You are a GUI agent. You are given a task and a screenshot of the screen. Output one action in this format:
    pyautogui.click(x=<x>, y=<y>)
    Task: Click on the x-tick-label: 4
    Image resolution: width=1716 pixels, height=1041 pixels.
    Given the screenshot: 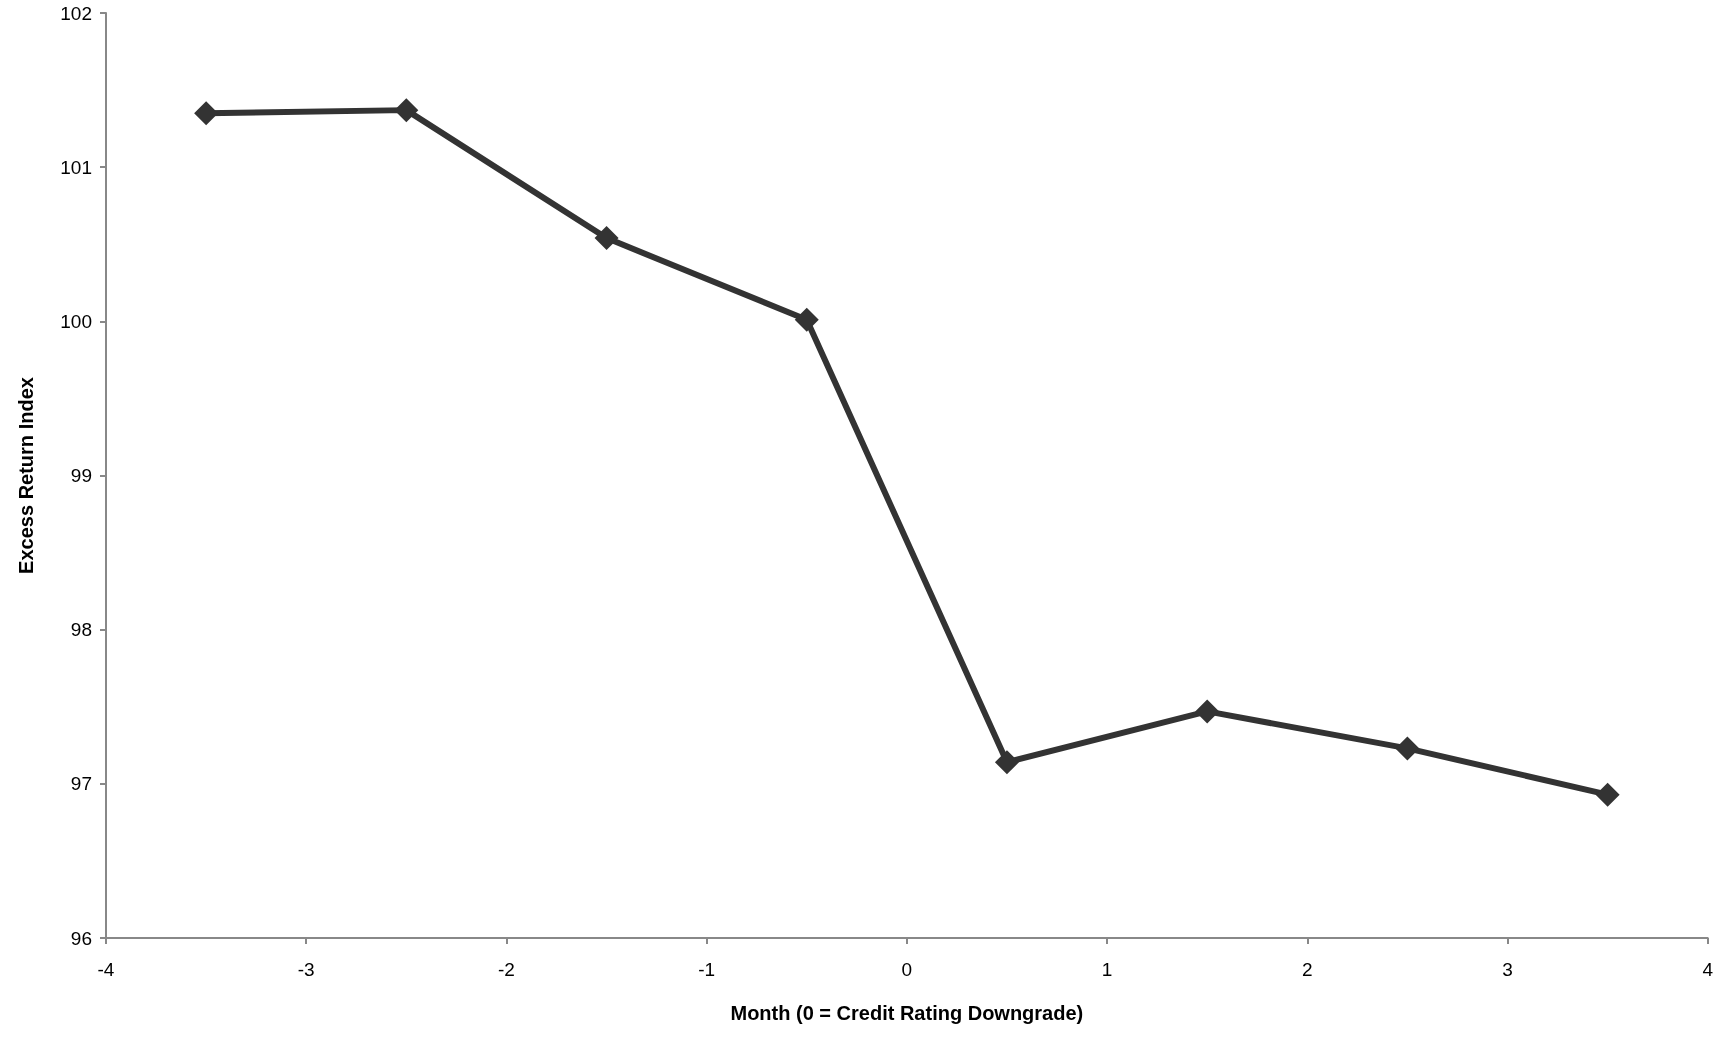 What is the action you would take?
    pyautogui.click(x=1708, y=969)
    